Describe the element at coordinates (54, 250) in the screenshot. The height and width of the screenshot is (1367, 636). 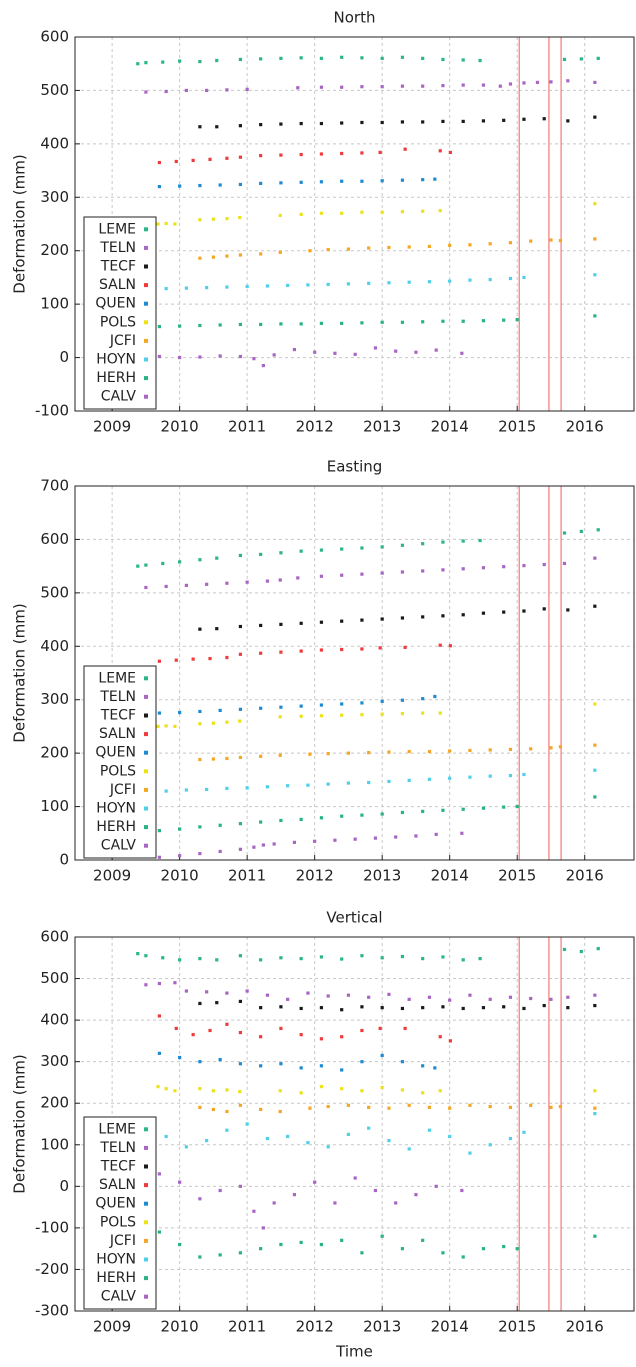
I see `y-tick-label: 200` at that location.